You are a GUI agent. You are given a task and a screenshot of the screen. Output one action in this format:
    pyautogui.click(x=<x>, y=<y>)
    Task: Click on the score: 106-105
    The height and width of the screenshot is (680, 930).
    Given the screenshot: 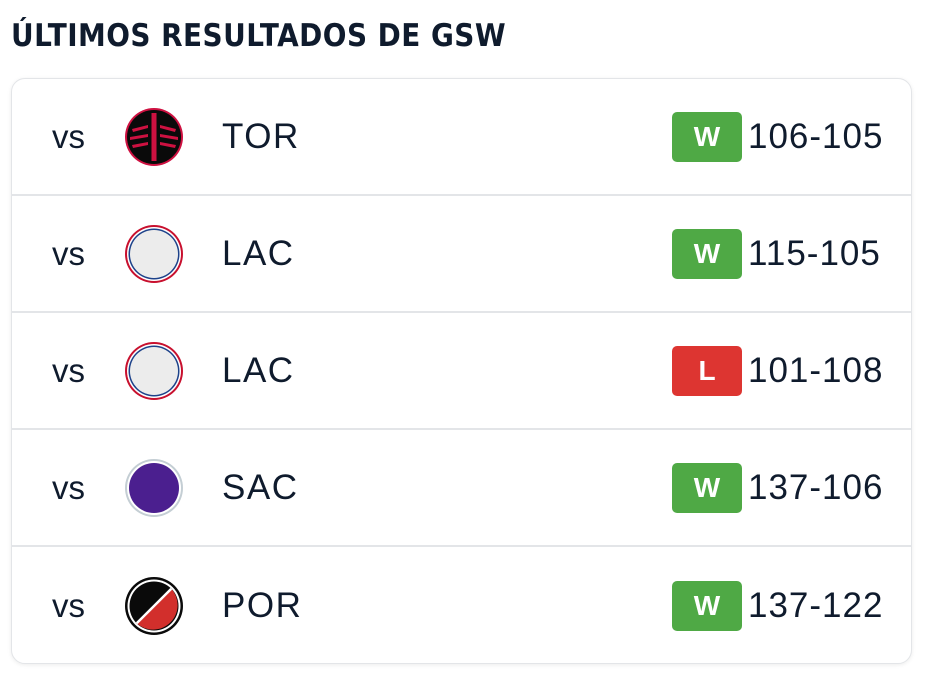 What is the action you would take?
    pyautogui.click(x=816, y=136)
    